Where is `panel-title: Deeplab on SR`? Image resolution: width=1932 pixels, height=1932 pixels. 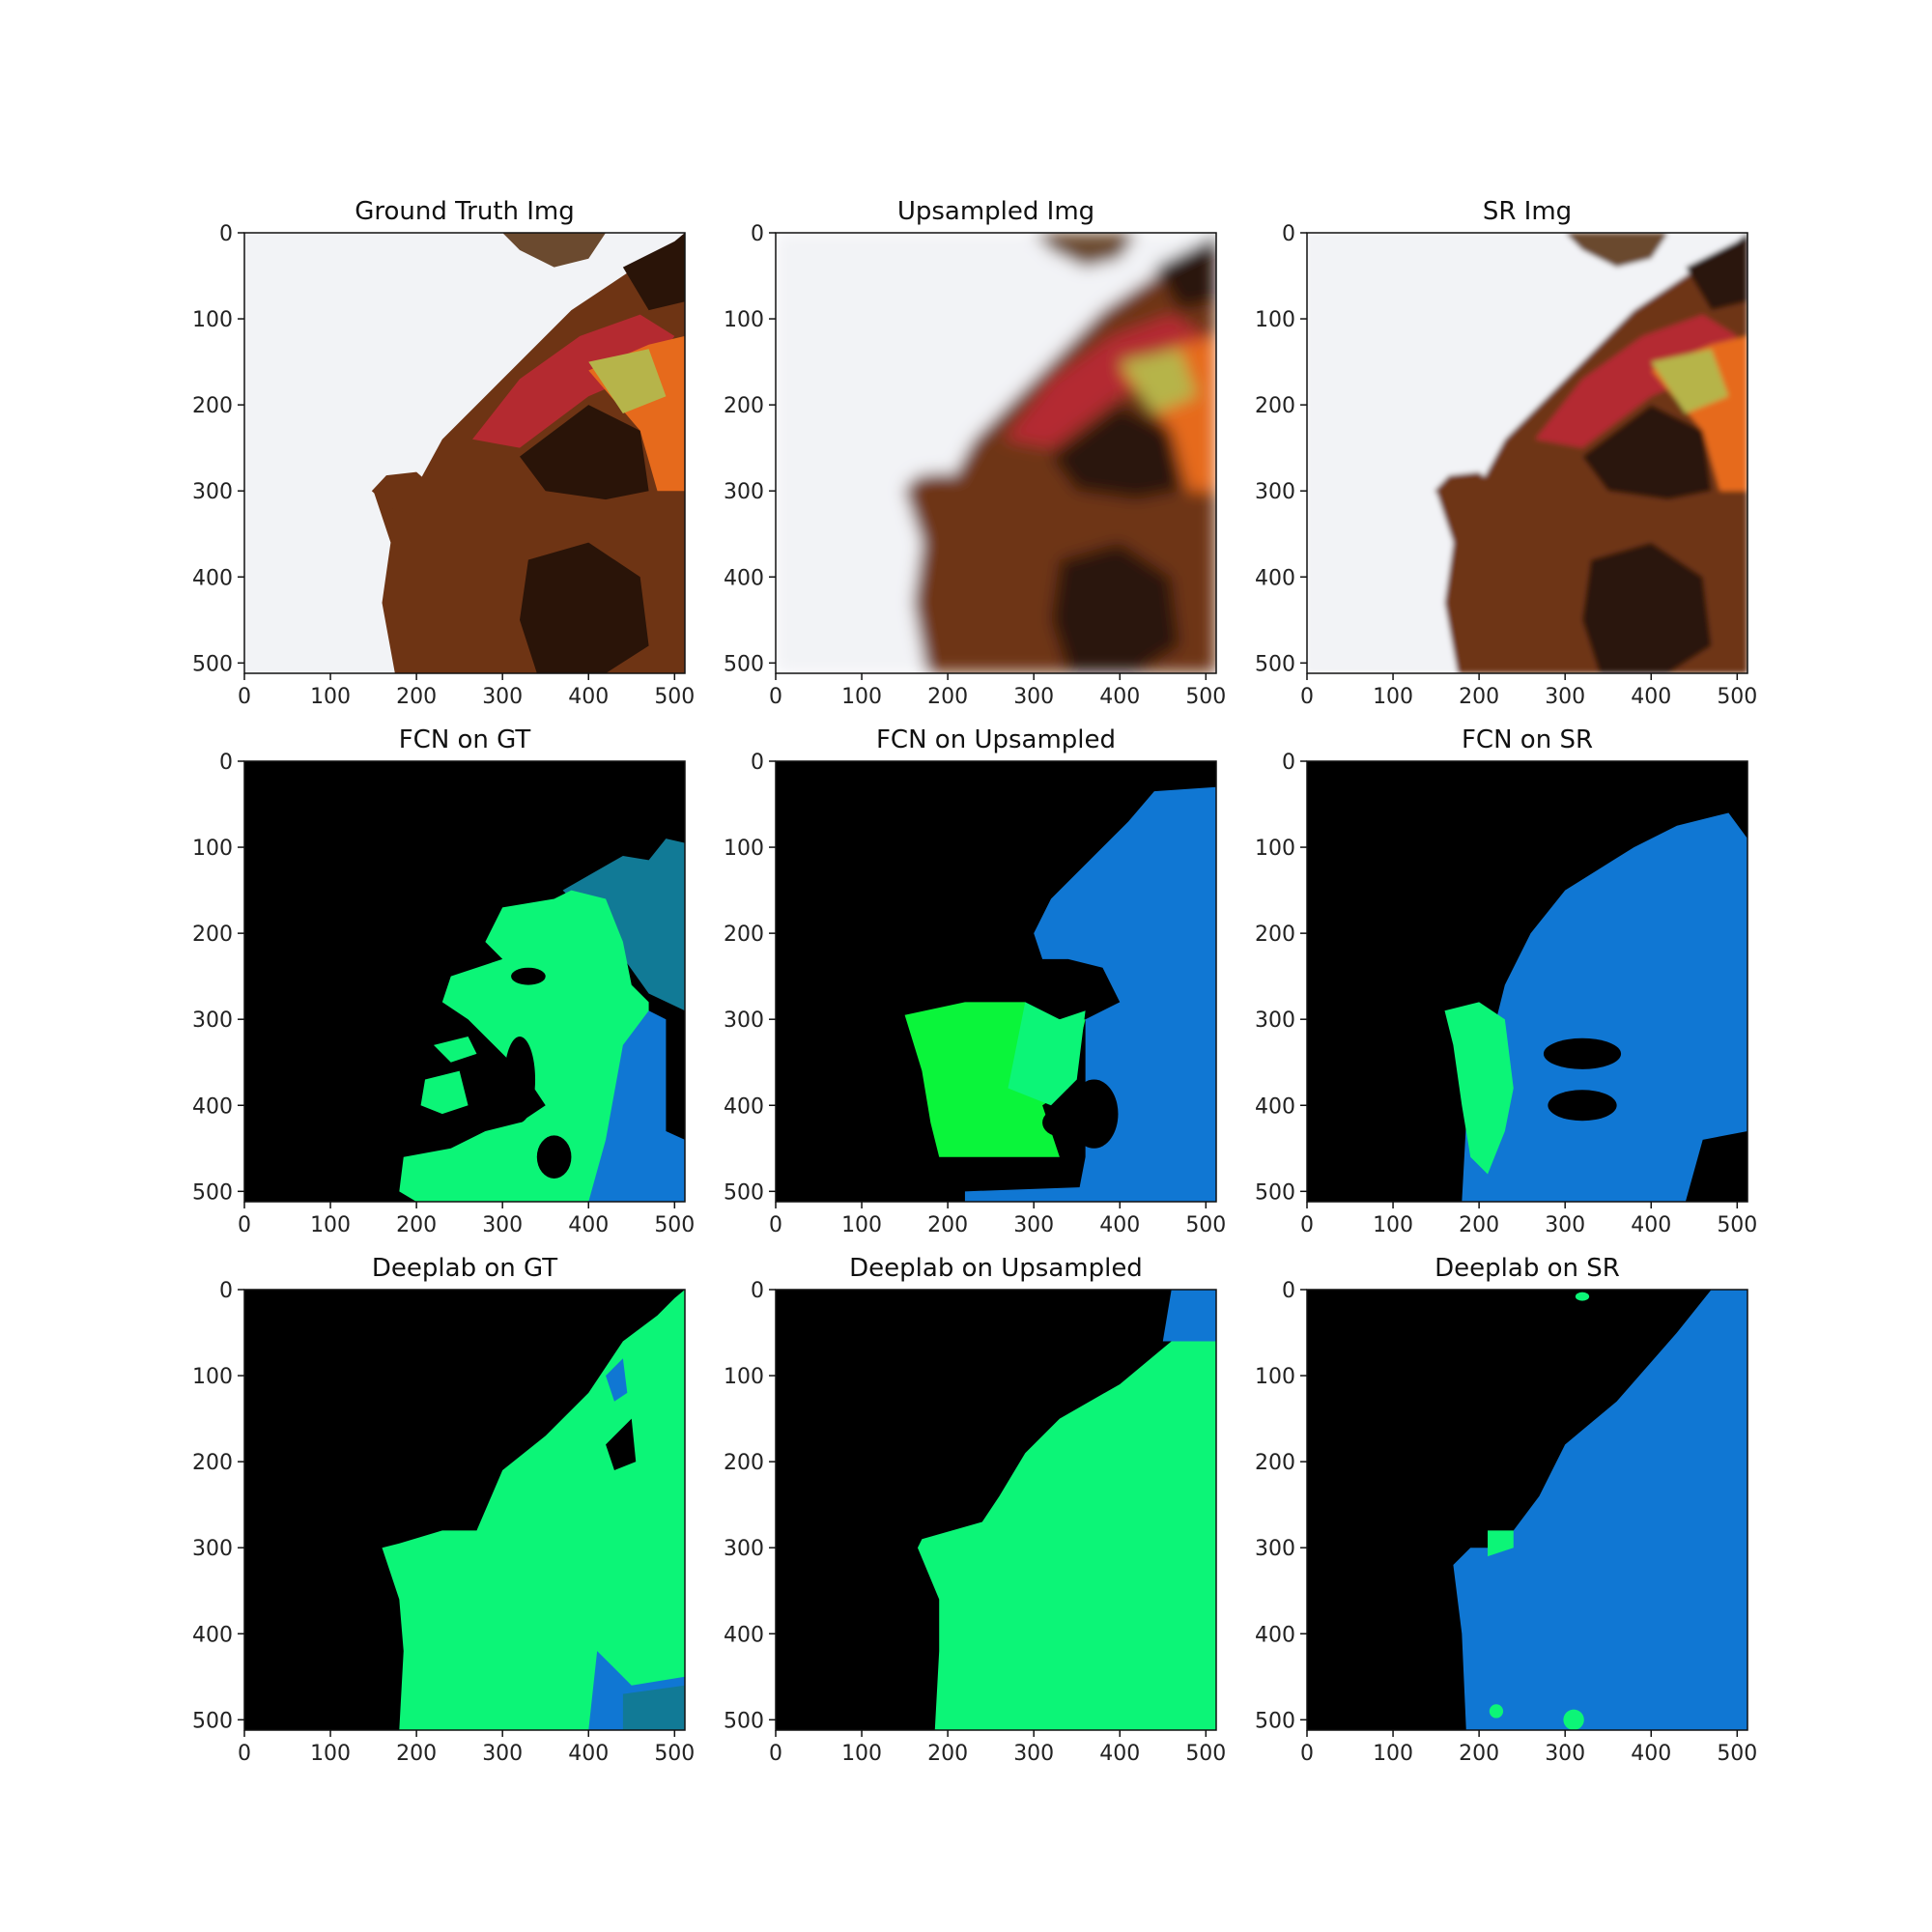
panel-title: Deeplab on SR is located at coordinates (1527, 1268).